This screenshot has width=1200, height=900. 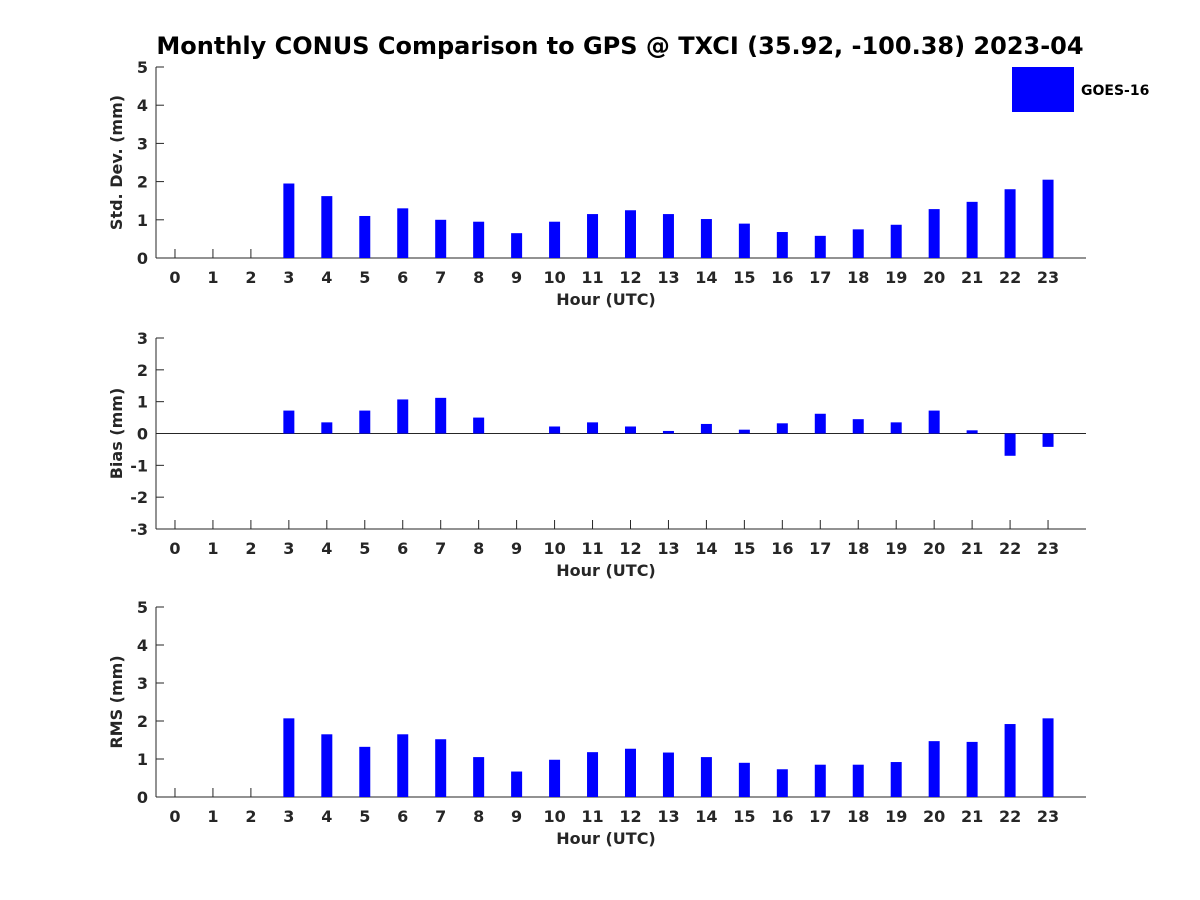 I want to click on y-tick-label: 2, so click(x=142, y=721).